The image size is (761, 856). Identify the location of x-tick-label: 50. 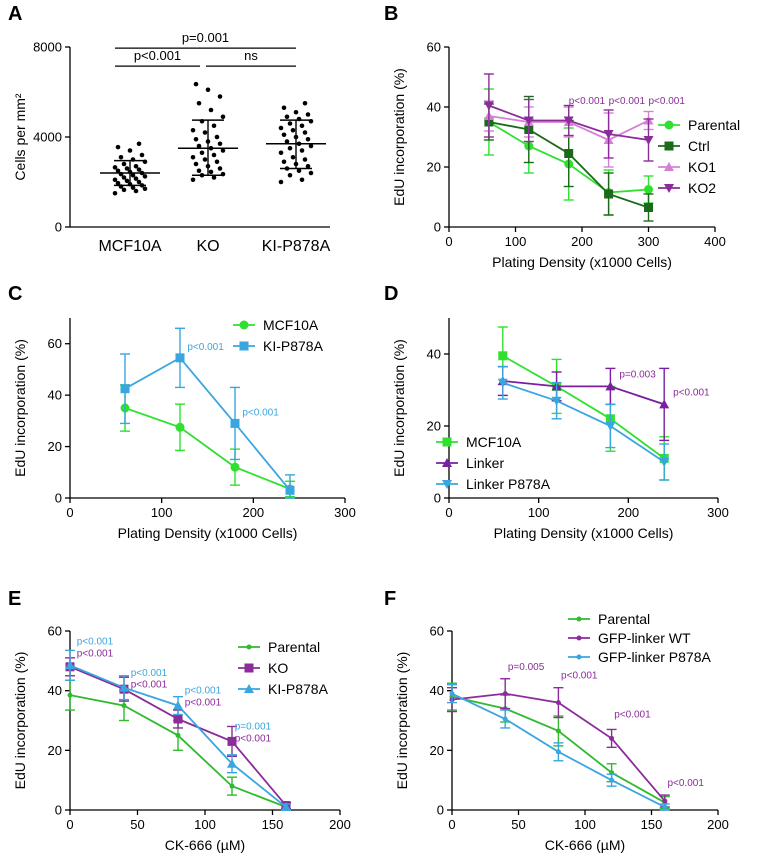
(137, 824).